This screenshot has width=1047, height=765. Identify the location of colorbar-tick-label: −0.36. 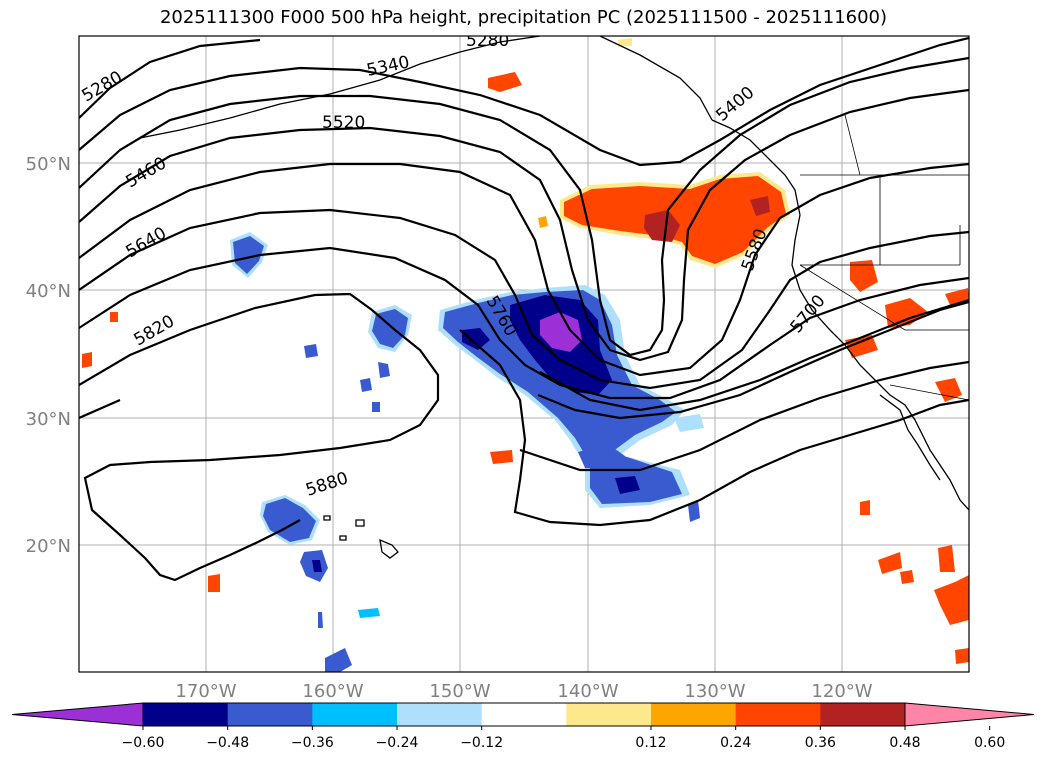
(312, 743).